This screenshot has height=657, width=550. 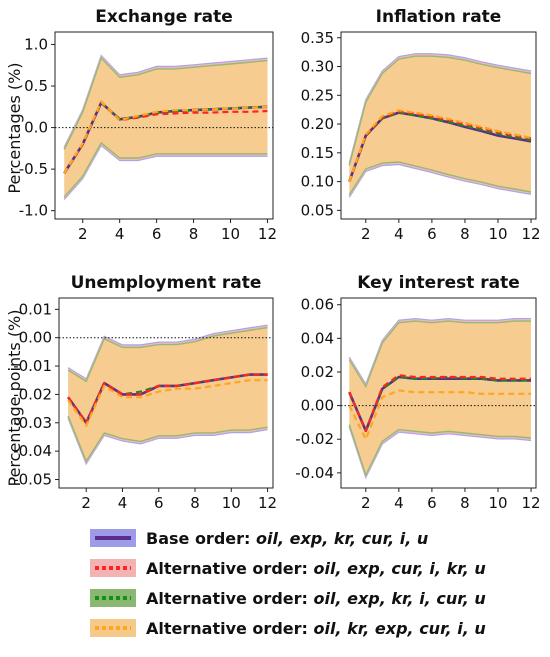 What do you see at coordinates (317, 210) in the screenshot?
I see `y-tick-label: 0.05` at bounding box center [317, 210].